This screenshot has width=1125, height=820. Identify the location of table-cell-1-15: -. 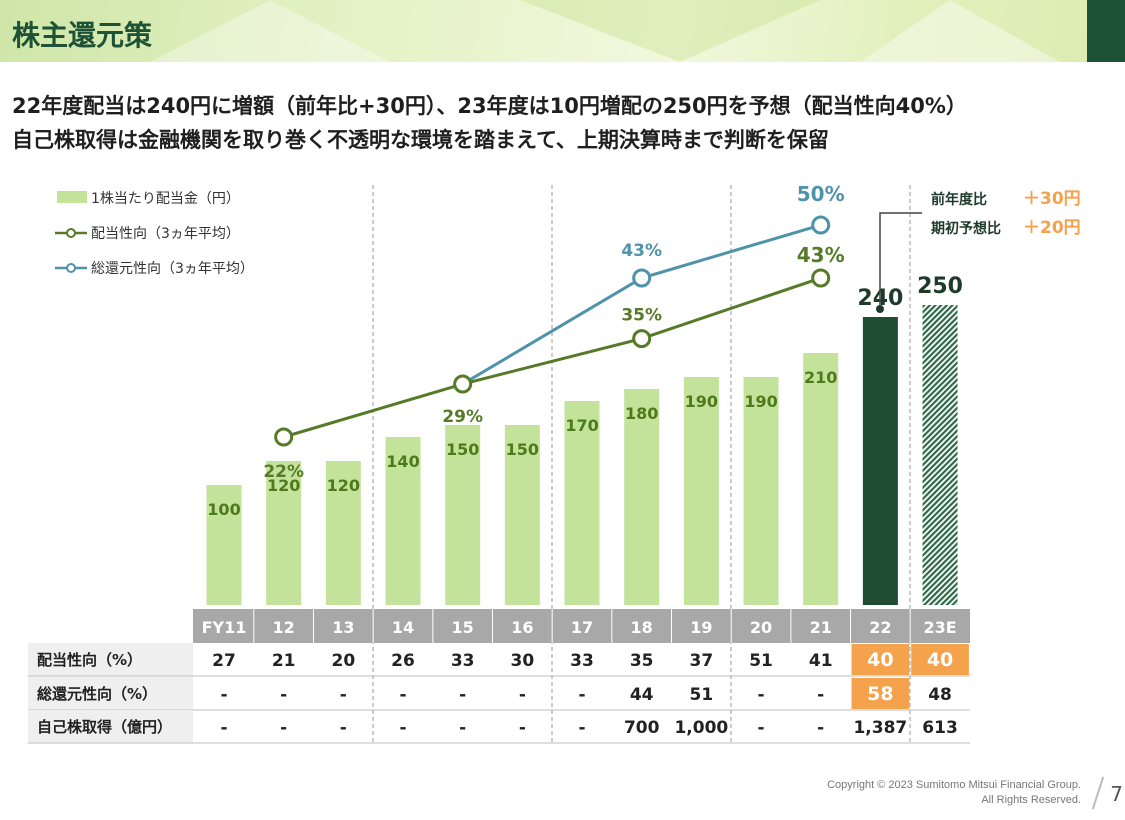
(462, 695).